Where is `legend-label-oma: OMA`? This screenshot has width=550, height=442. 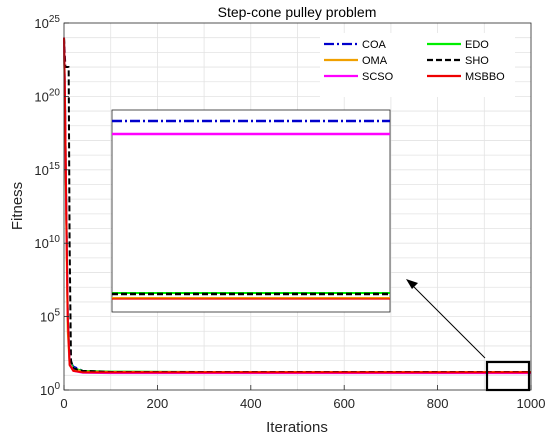 legend-label-oma: OMA is located at coordinates (375, 61).